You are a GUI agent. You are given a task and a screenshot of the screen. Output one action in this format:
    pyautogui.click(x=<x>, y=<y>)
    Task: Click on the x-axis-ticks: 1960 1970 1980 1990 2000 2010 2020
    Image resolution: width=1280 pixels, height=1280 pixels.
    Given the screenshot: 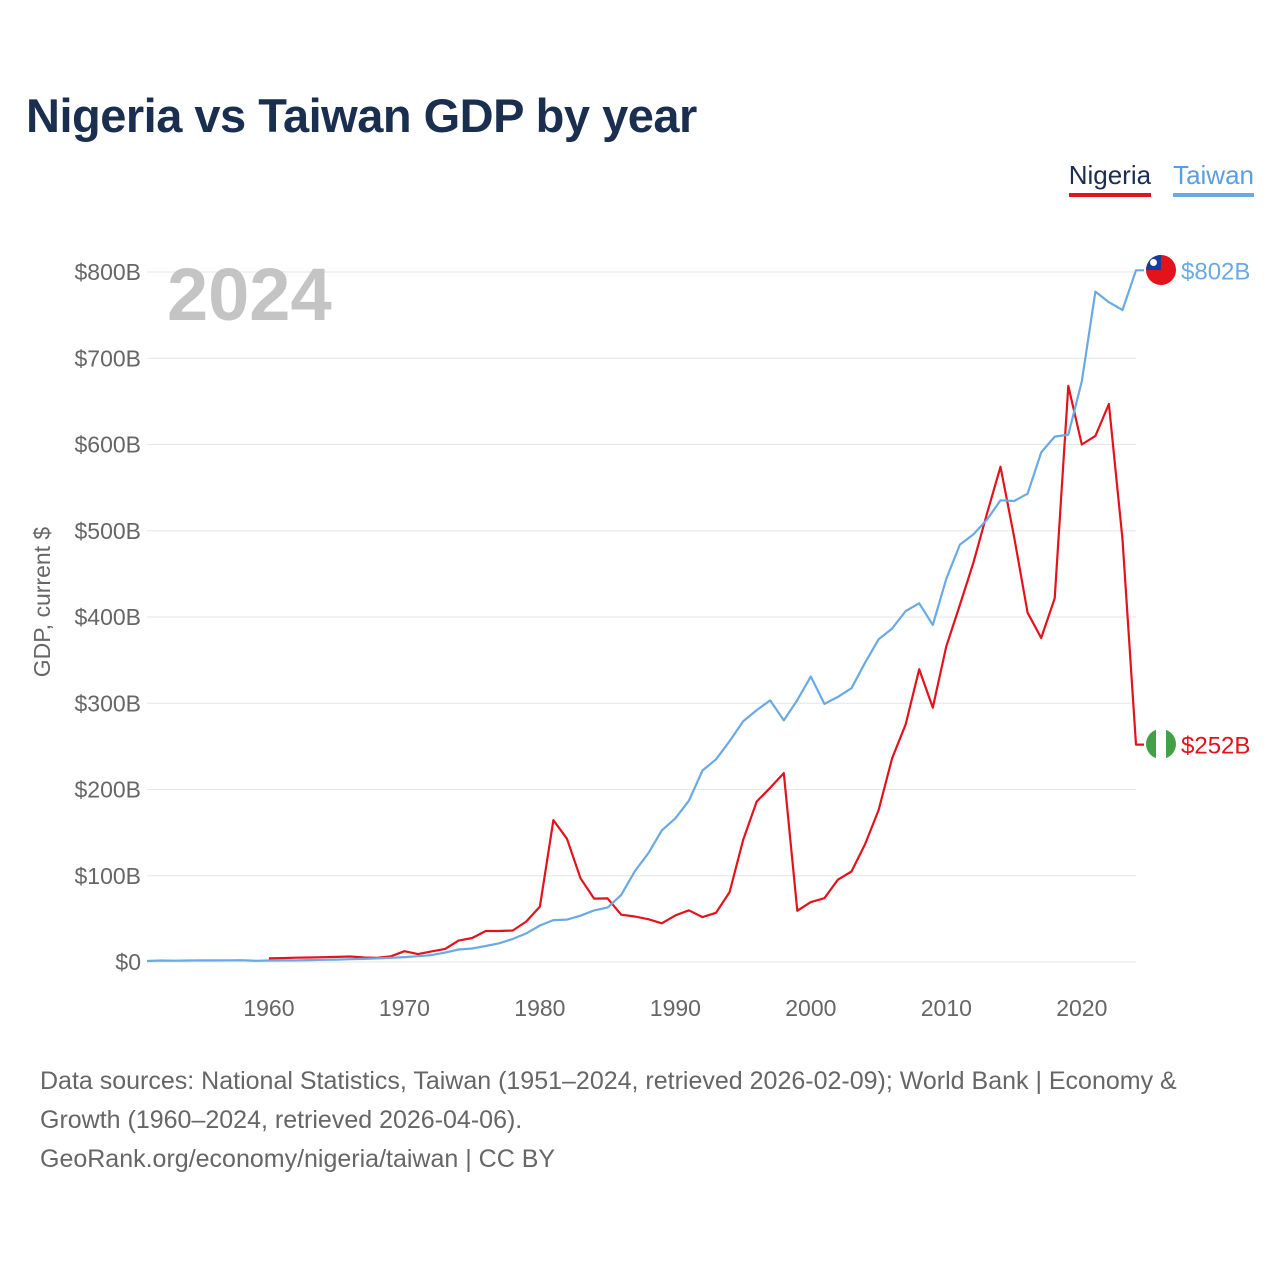 What is the action you would take?
    pyautogui.click(x=675, y=1008)
    